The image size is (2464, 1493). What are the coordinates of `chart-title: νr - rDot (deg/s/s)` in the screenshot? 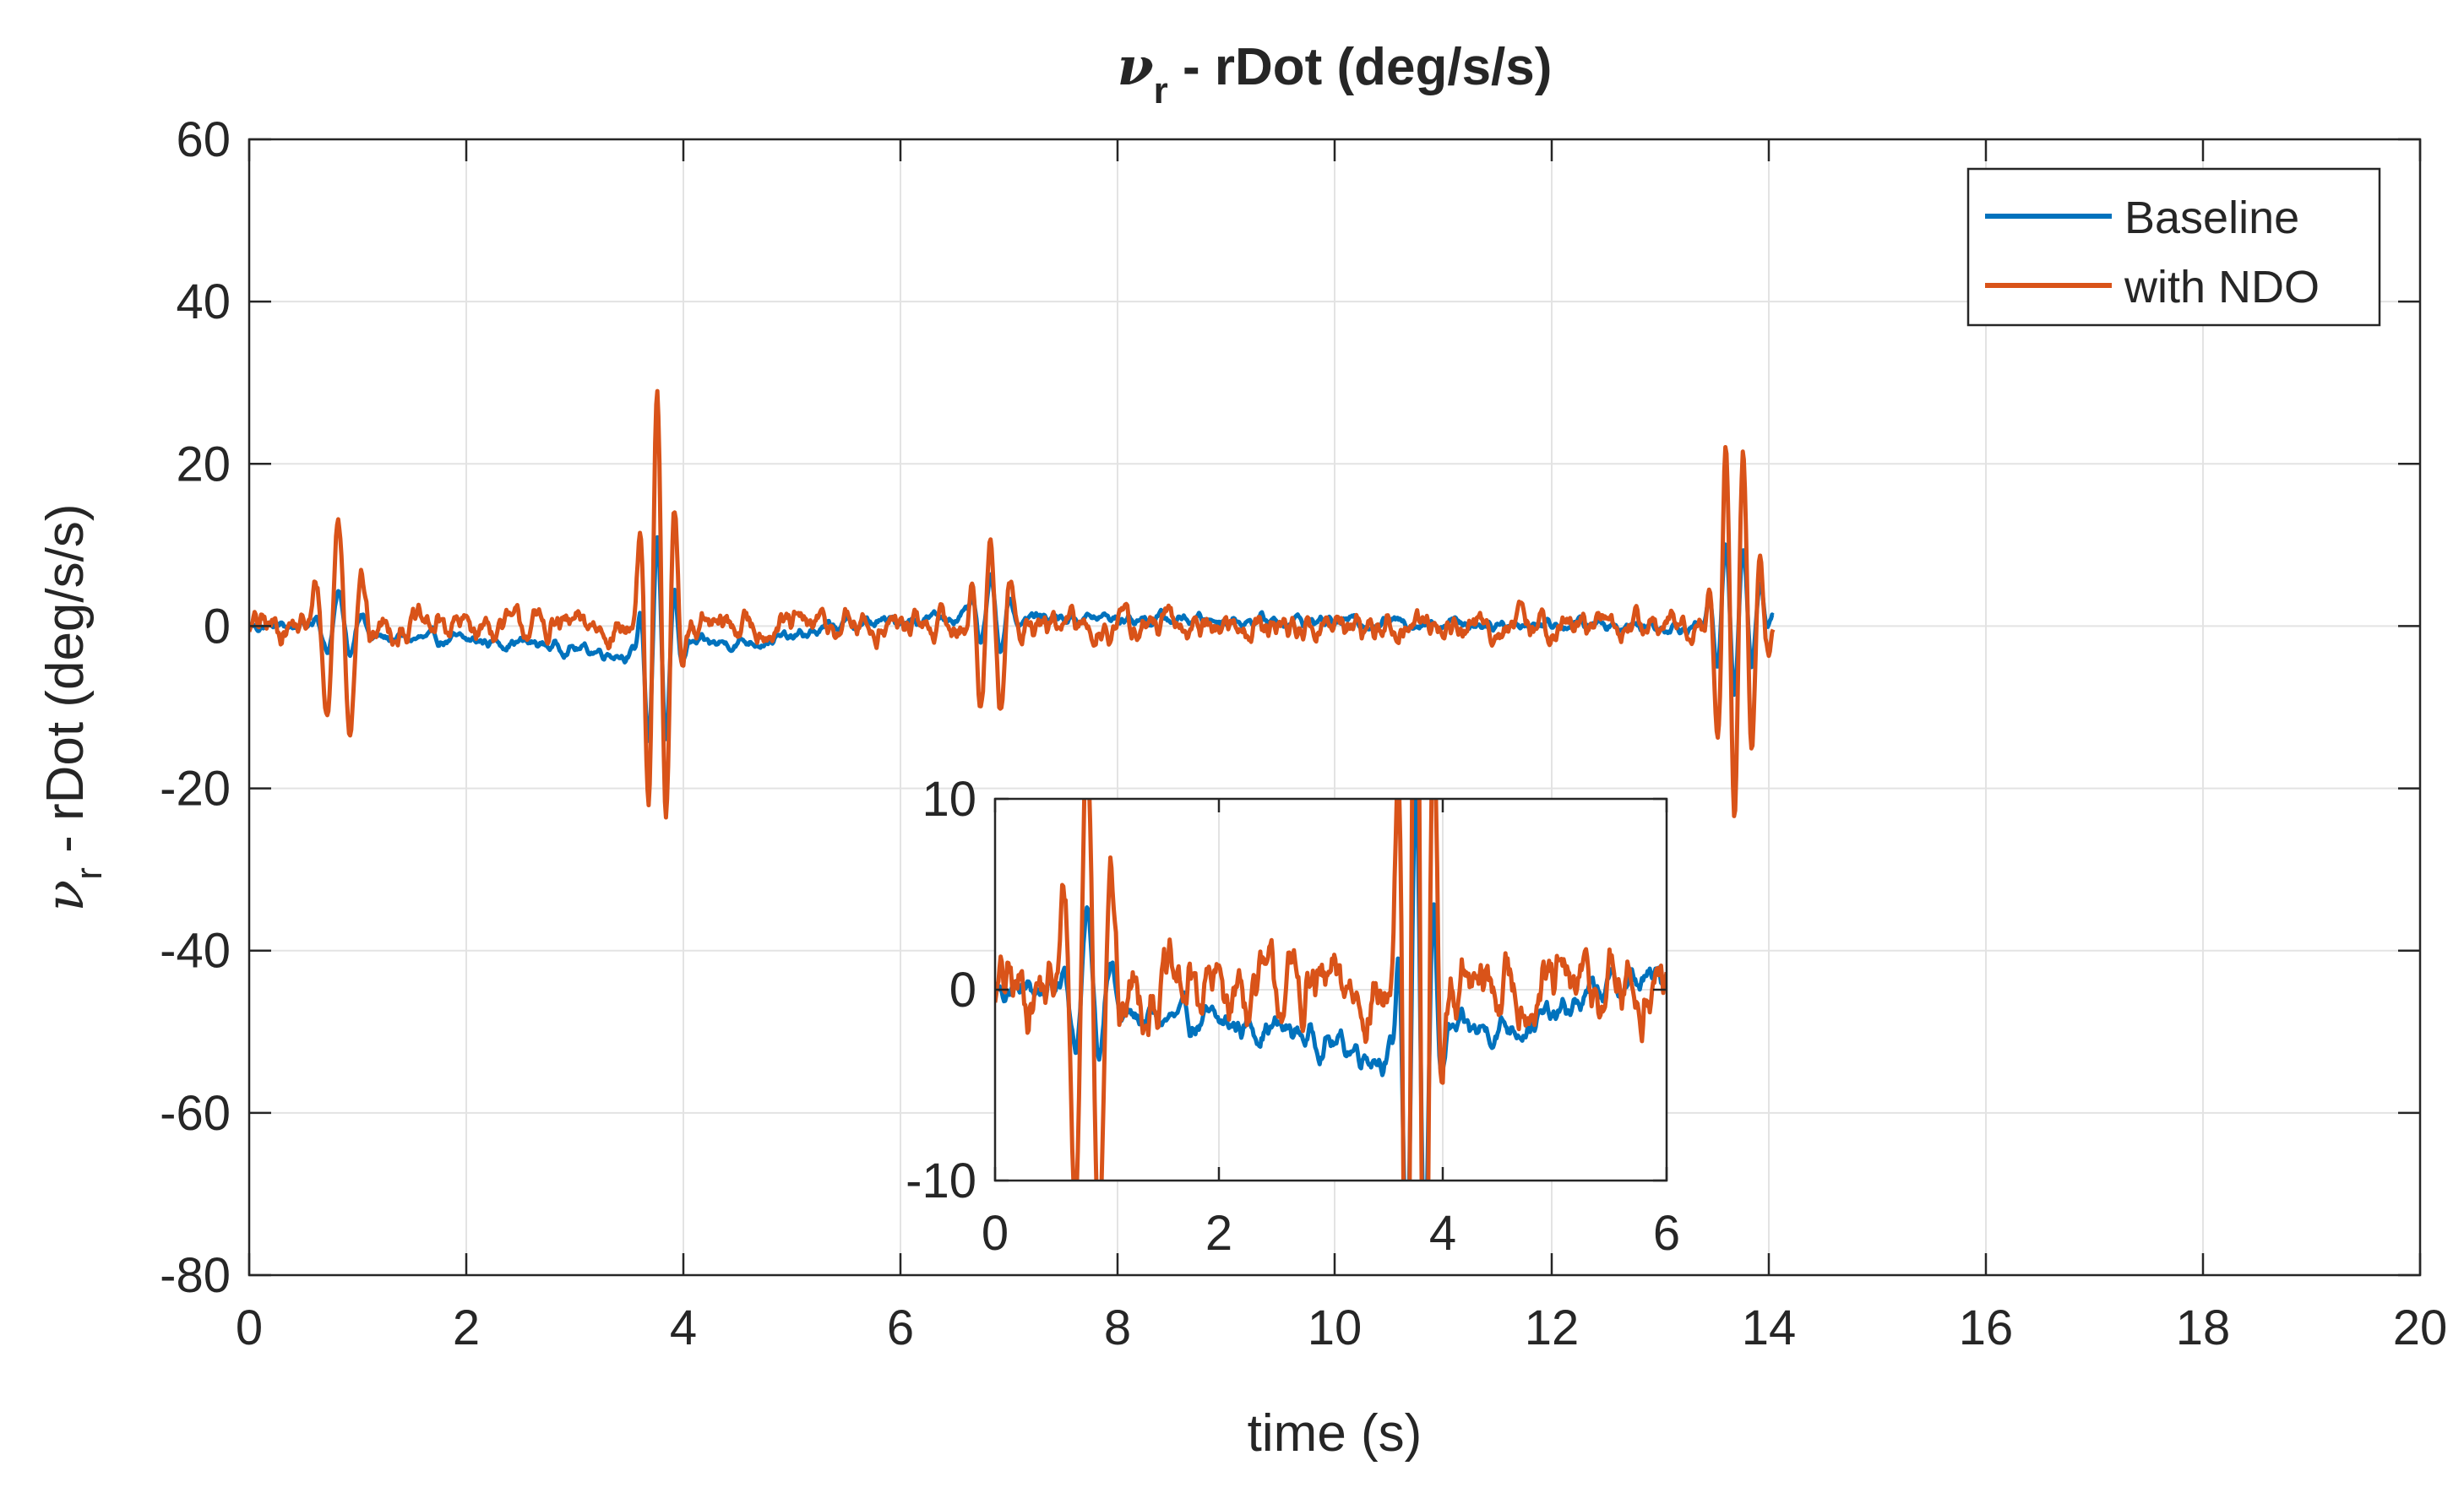 It's located at (1336, 73).